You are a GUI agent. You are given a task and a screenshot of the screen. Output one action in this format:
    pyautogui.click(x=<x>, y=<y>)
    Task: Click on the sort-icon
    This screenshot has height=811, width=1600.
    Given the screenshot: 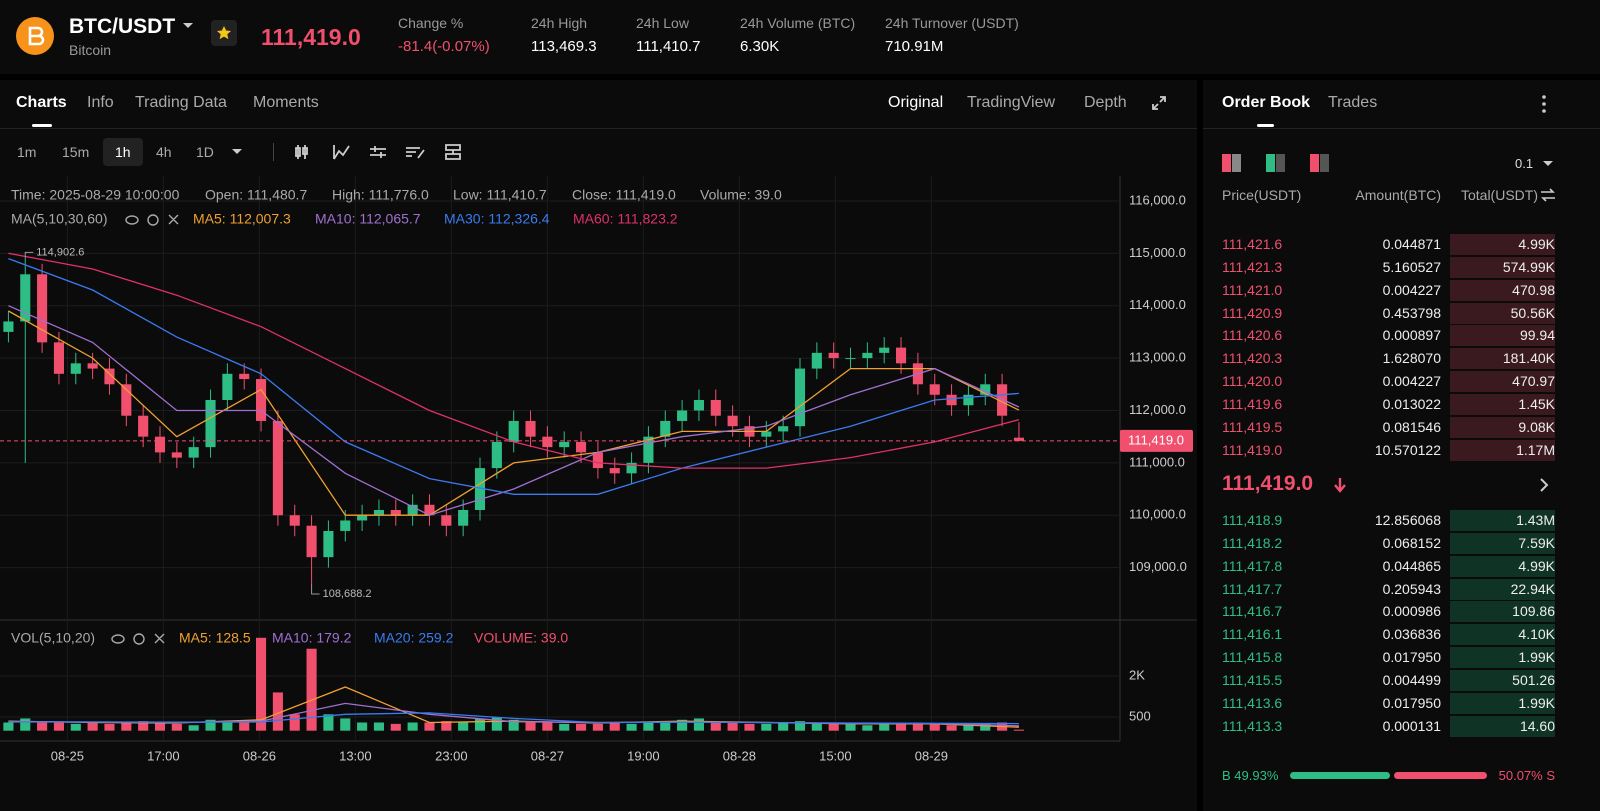 What is the action you would take?
    pyautogui.click(x=1548, y=195)
    